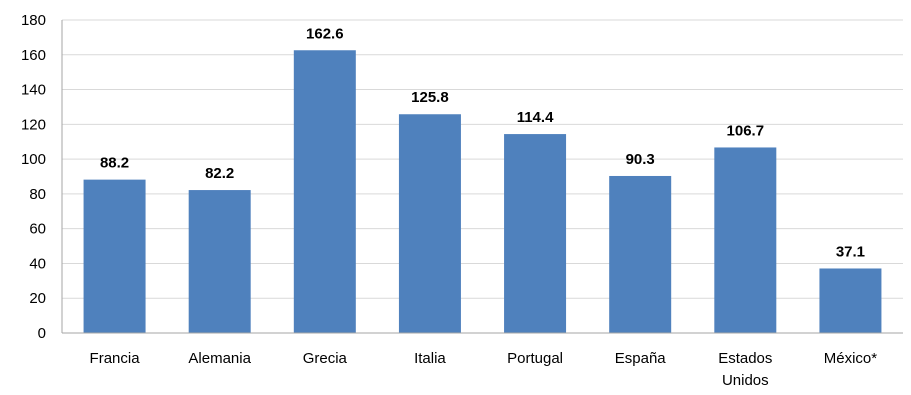 The height and width of the screenshot is (395, 911). I want to click on x-category-label-line: Francia, so click(115, 358).